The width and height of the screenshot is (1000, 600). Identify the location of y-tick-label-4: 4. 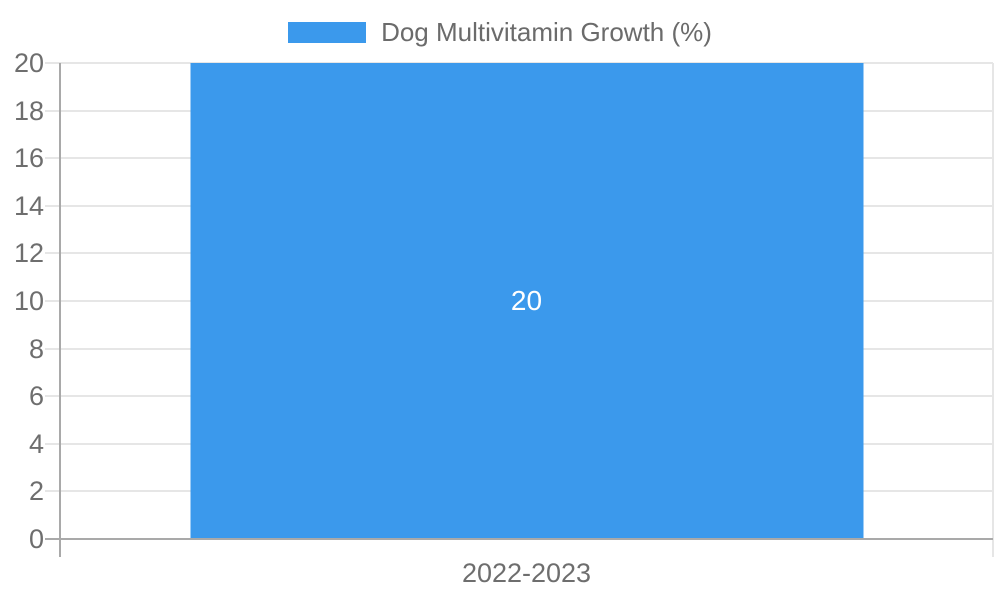
(36, 443).